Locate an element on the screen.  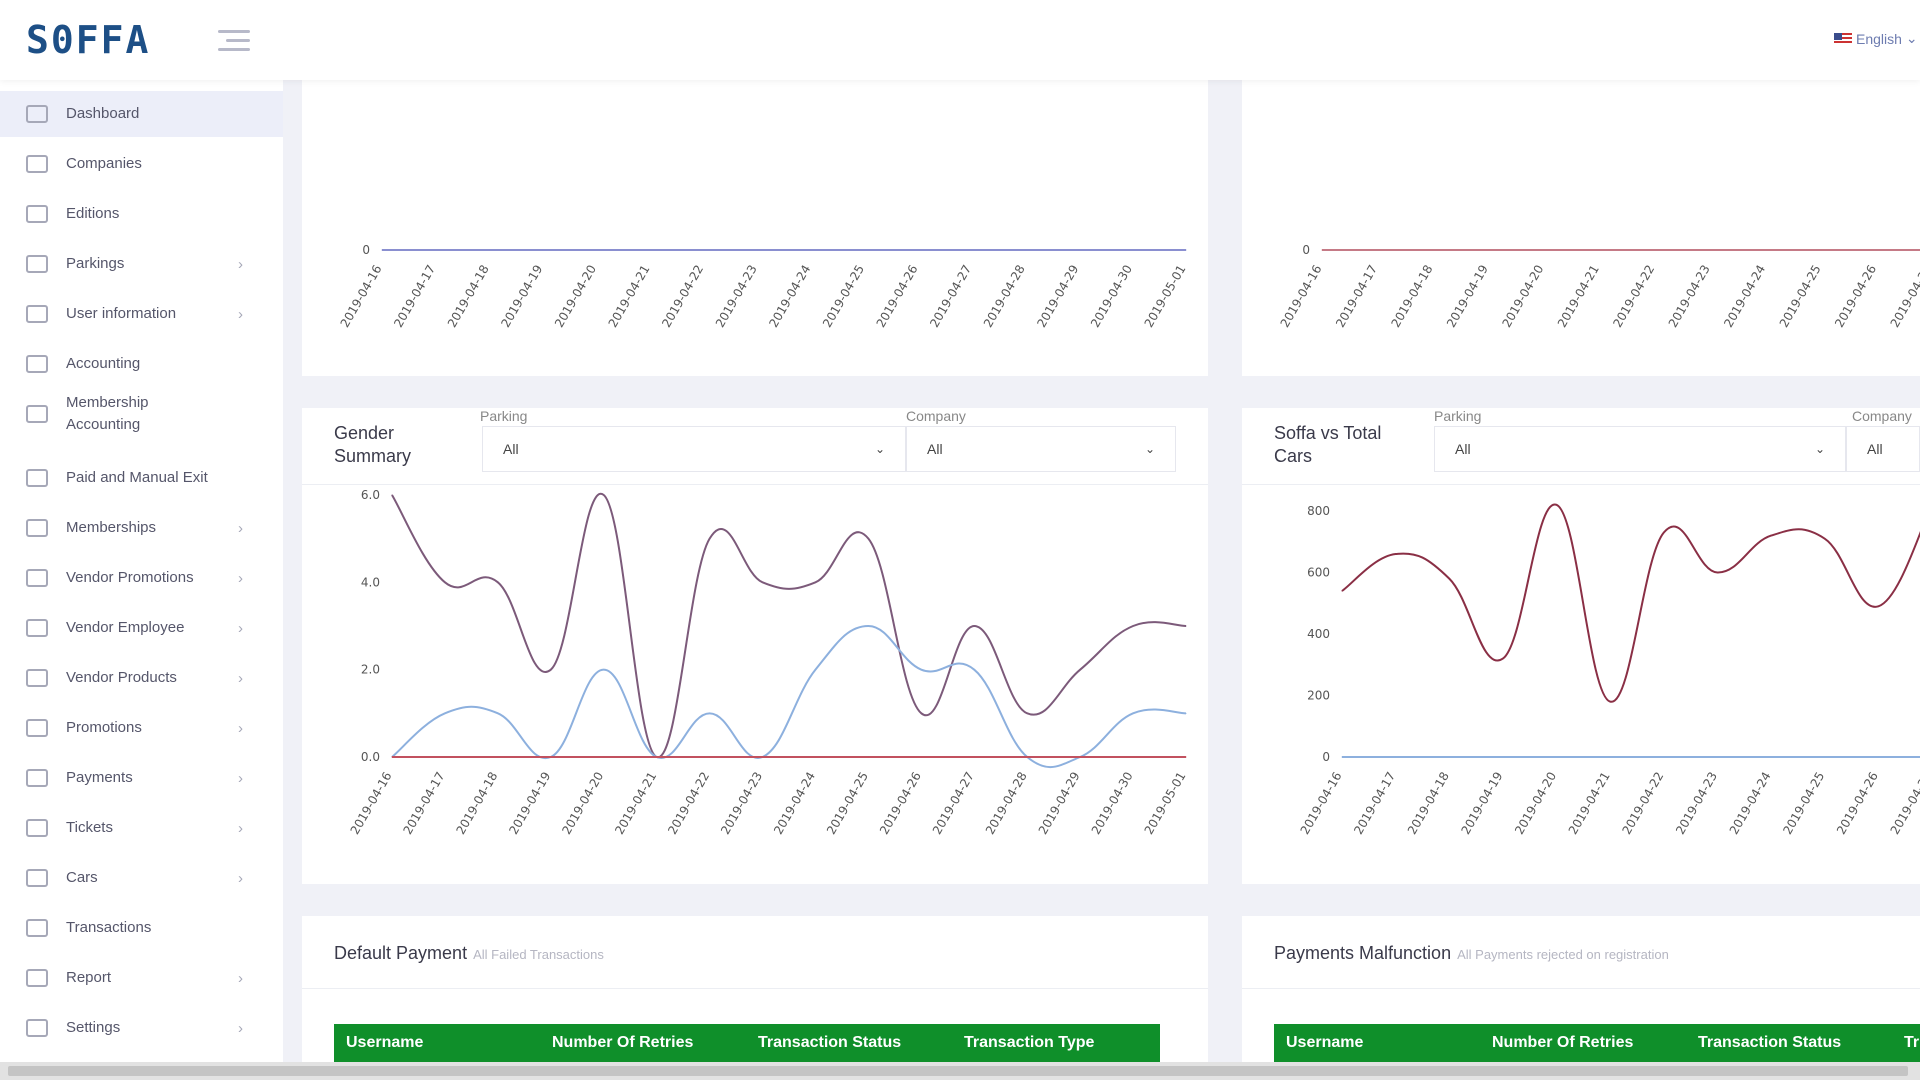
card-subtitle: All Failed Transactions is located at coordinates (538, 954).